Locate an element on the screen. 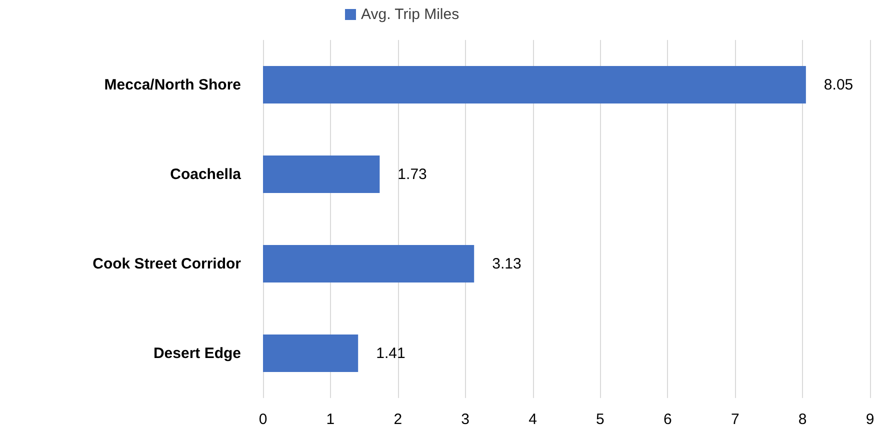 This screenshot has width=888, height=440. x-tick-label: 6 is located at coordinates (667, 419).